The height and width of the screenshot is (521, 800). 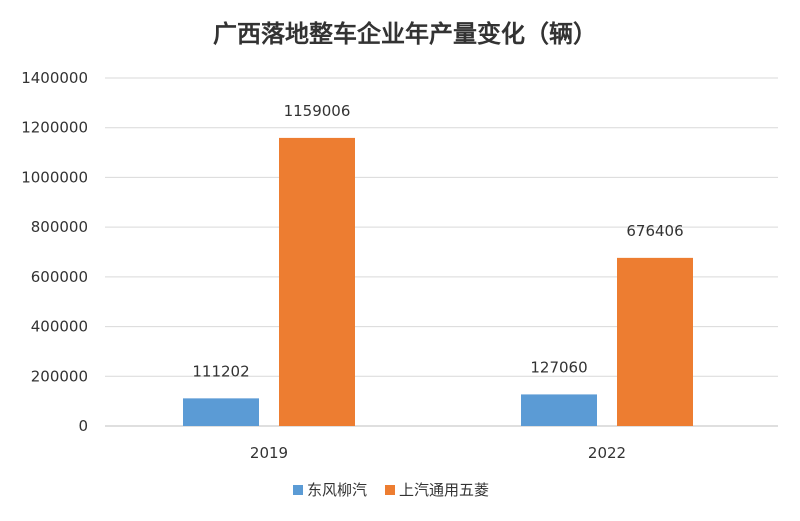 What do you see at coordinates (59, 277) in the screenshot?
I see `y-tick-label: 600000` at bounding box center [59, 277].